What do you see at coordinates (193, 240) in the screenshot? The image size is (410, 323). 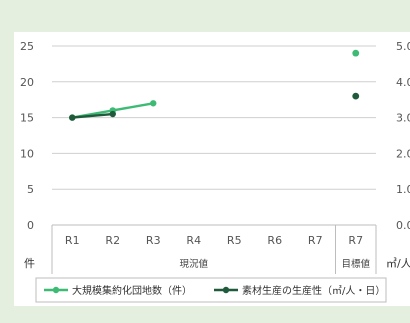 I see `x-tick-label: R4` at bounding box center [193, 240].